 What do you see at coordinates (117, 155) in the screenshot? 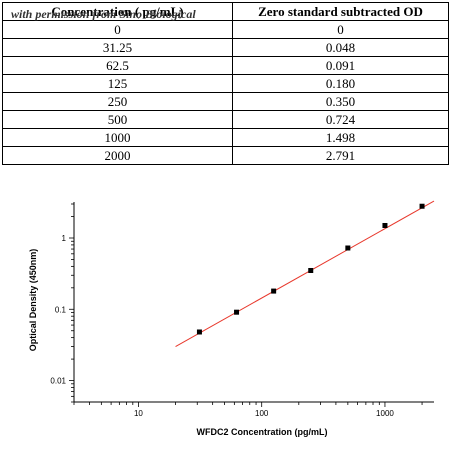
I see `concentration-cell: 2000` at bounding box center [117, 155].